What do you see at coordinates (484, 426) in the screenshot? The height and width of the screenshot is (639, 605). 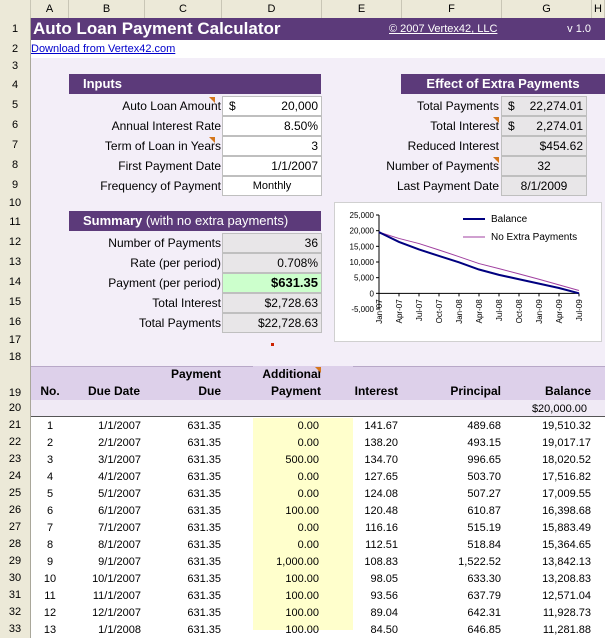 I see `row-principal: 489.68` at bounding box center [484, 426].